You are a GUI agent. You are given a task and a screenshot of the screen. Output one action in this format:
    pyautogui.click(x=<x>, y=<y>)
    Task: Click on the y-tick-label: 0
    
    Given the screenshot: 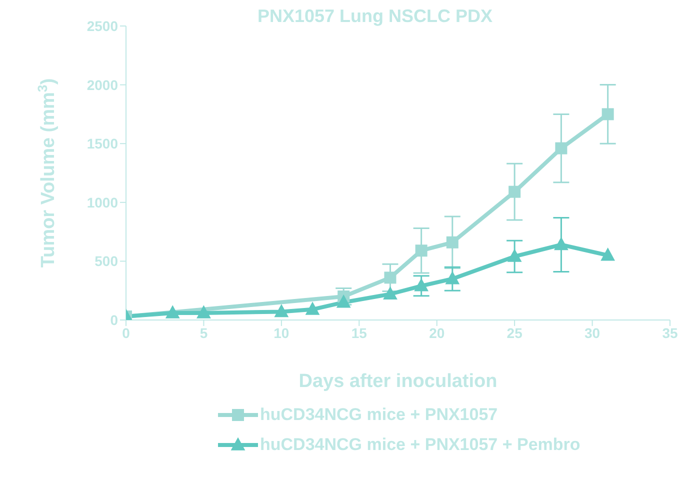 What is the action you would take?
    pyautogui.click(x=114, y=320)
    